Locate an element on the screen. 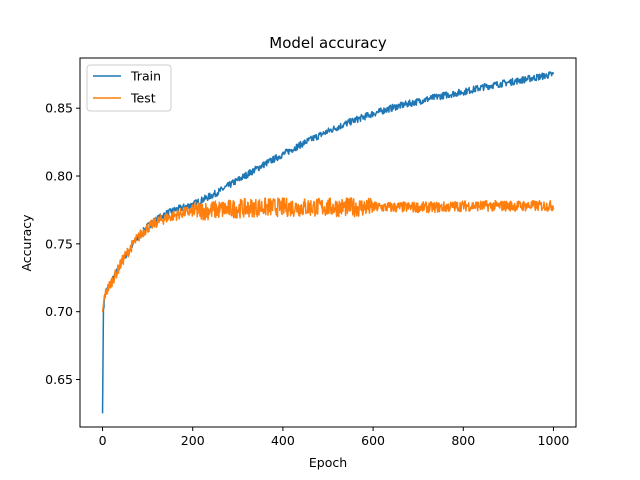  y-axis-label: Accuracy is located at coordinates (26, 243).